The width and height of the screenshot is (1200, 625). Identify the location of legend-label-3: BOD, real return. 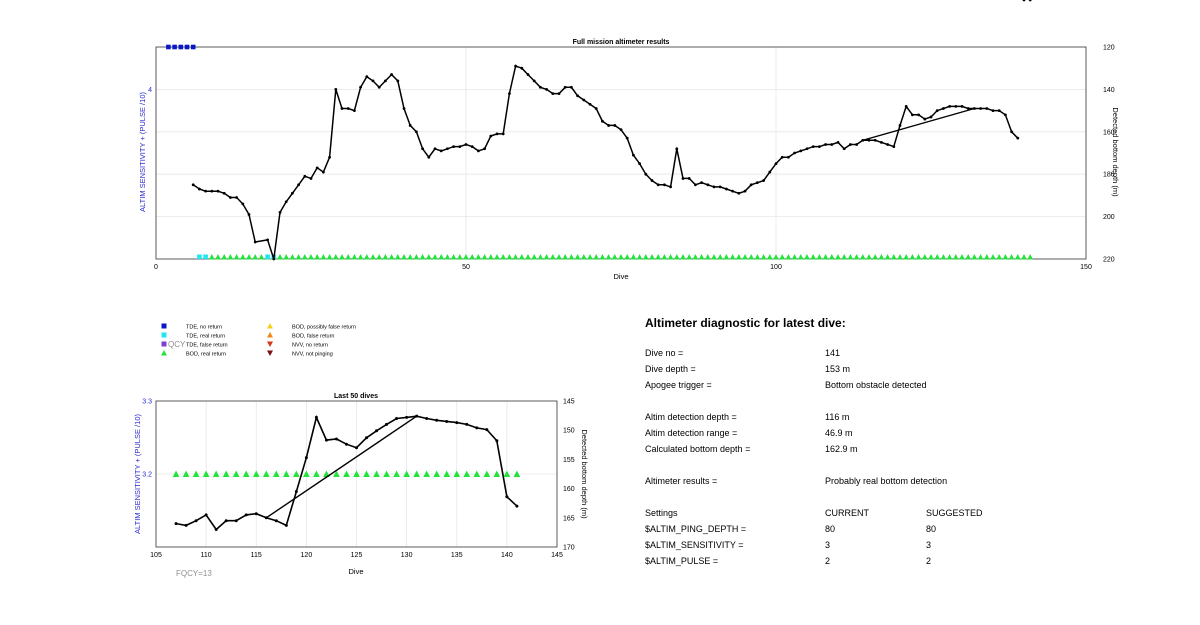
(206, 355).